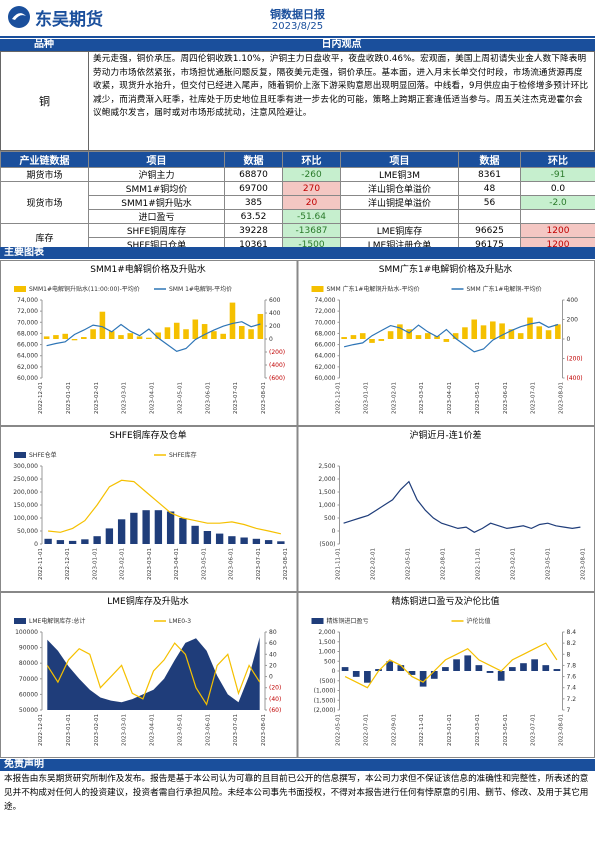  I want to click on logo-text: 东吴期货, so click(69, 19).